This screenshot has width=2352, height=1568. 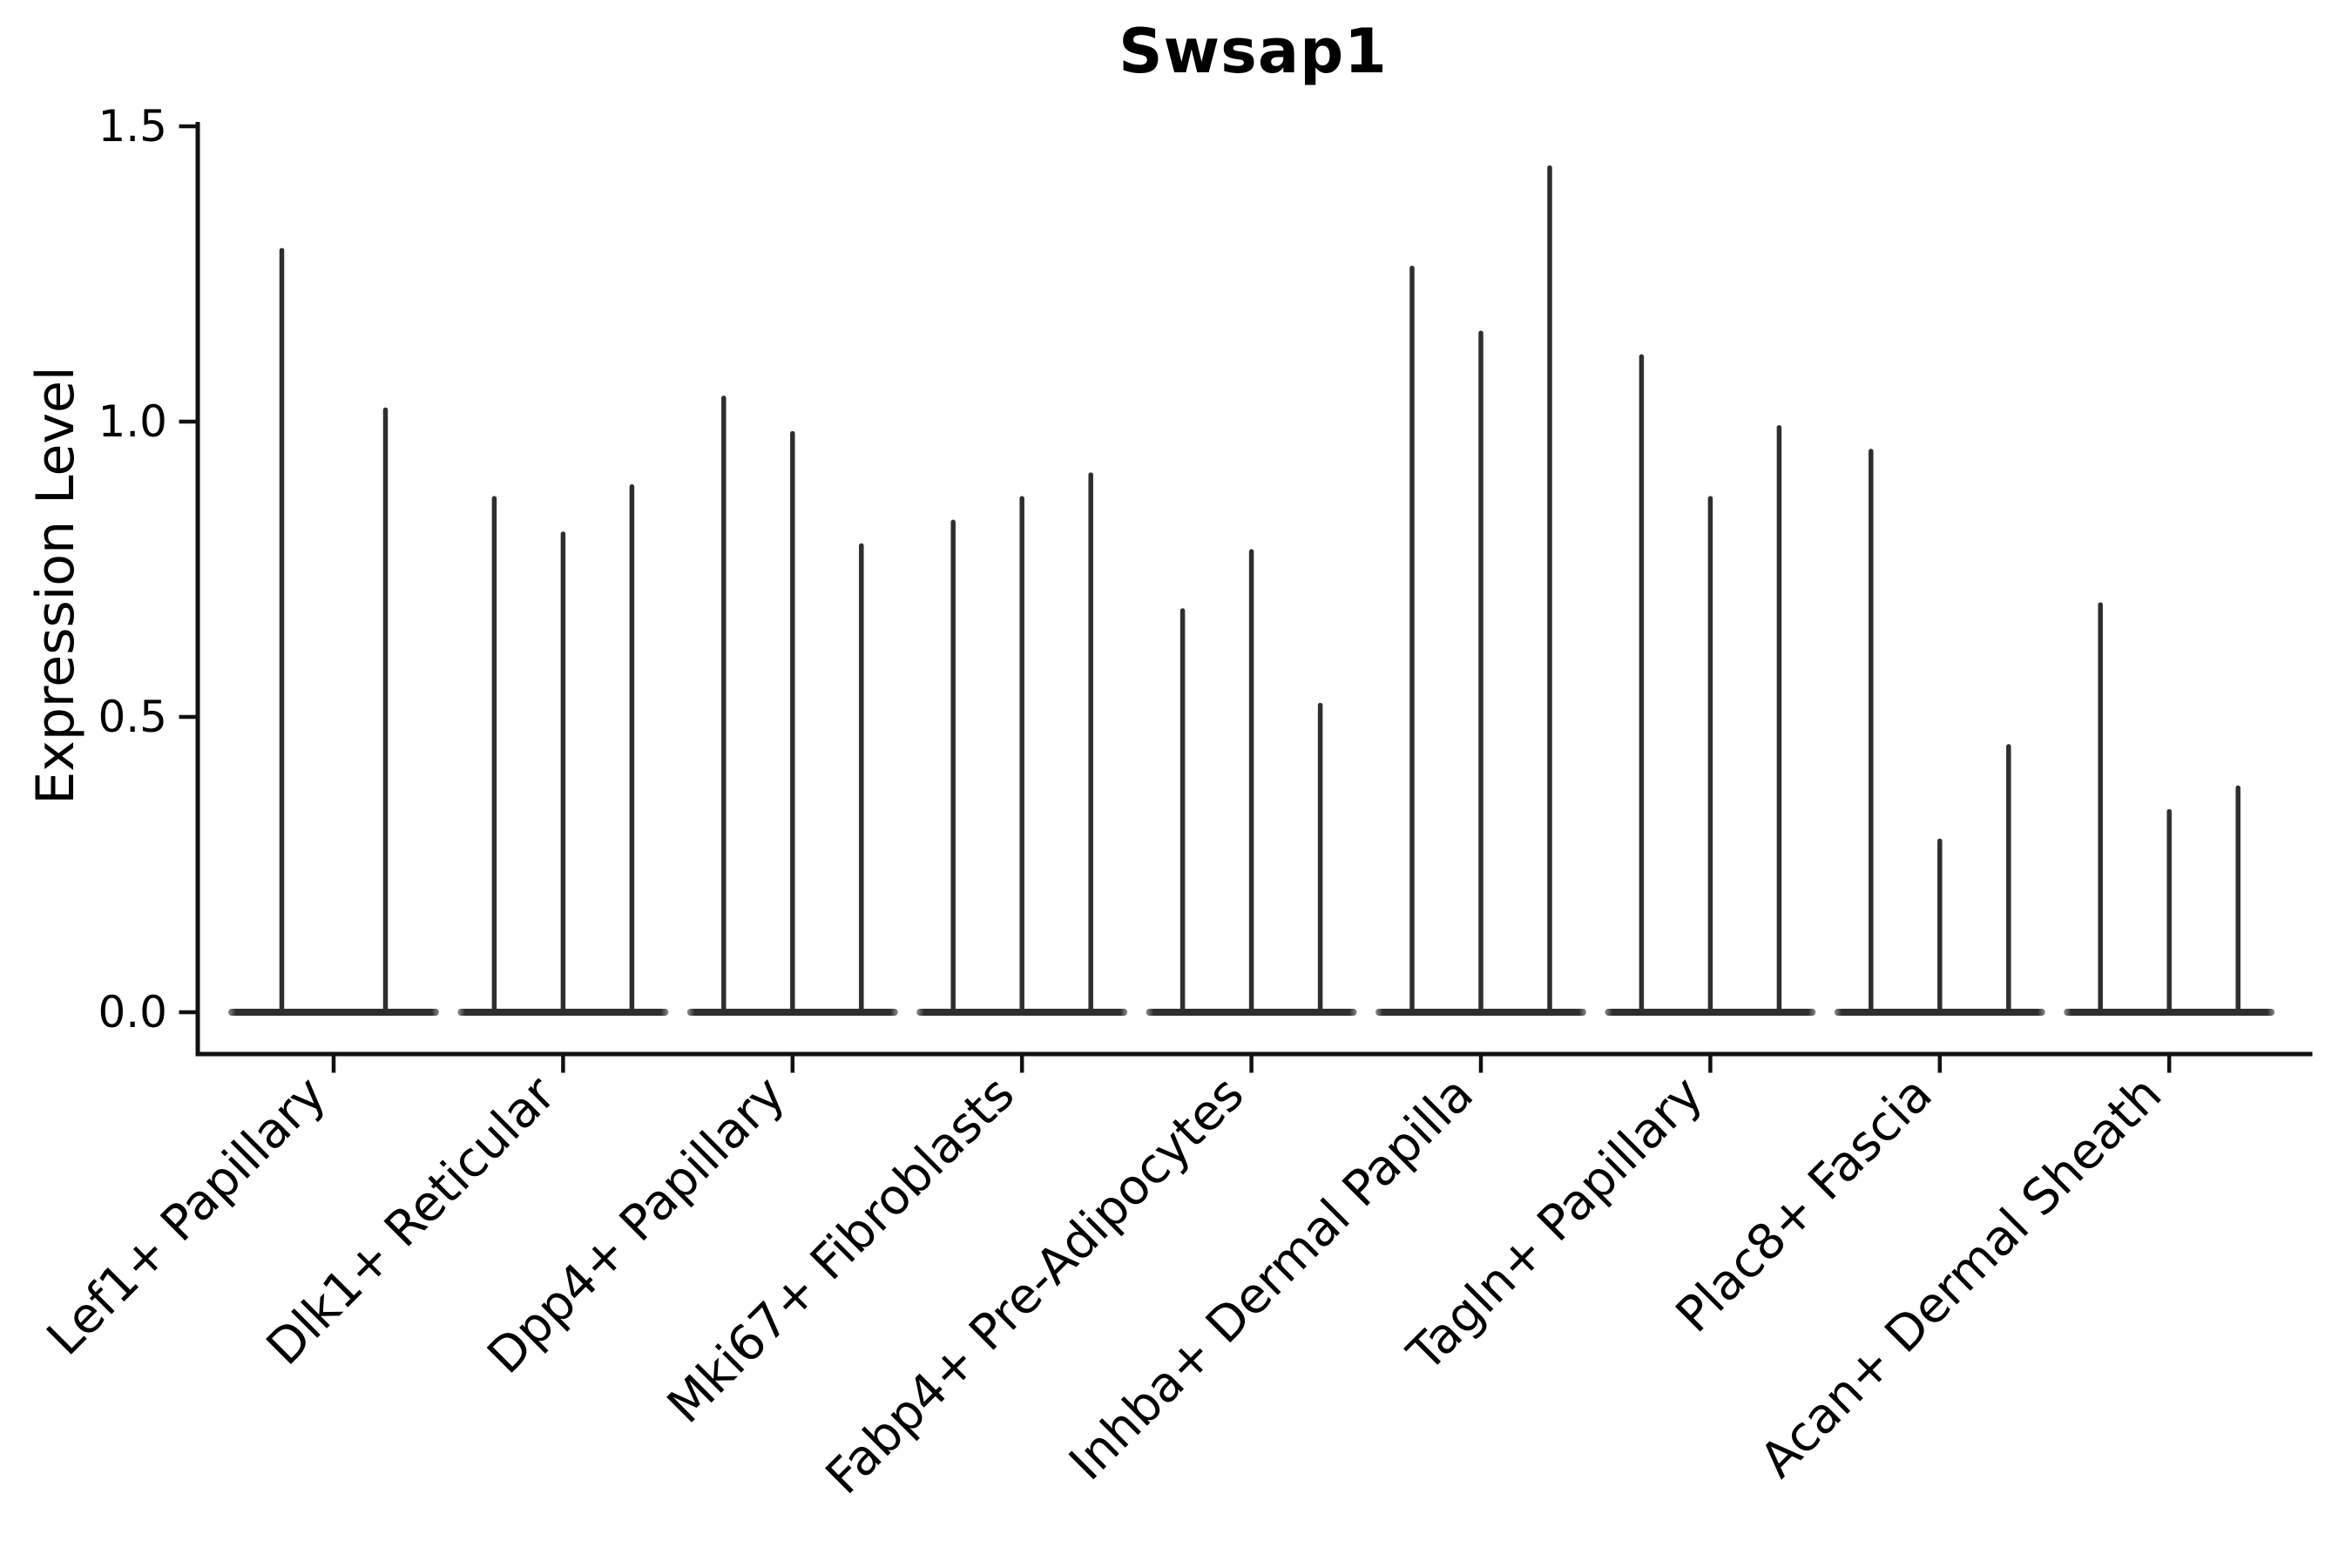 What do you see at coordinates (132, 1012) in the screenshot?
I see `y-tick-label: 0.0` at bounding box center [132, 1012].